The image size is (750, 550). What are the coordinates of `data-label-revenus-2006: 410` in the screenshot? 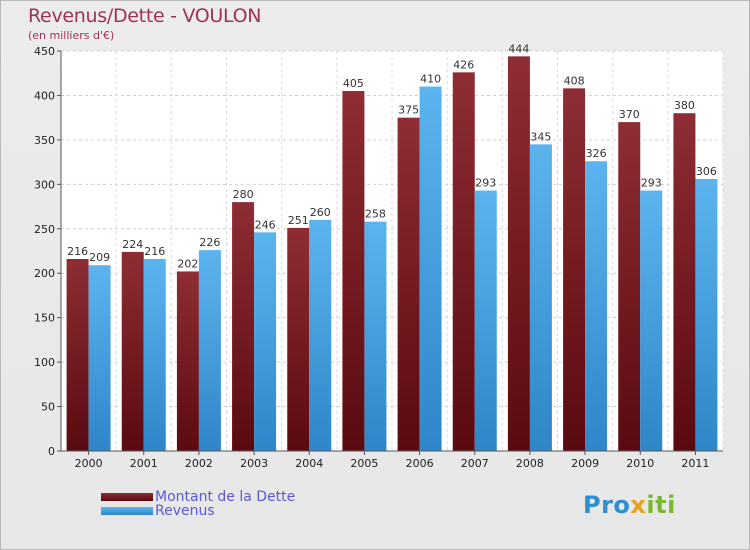 It's located at (430, 79).